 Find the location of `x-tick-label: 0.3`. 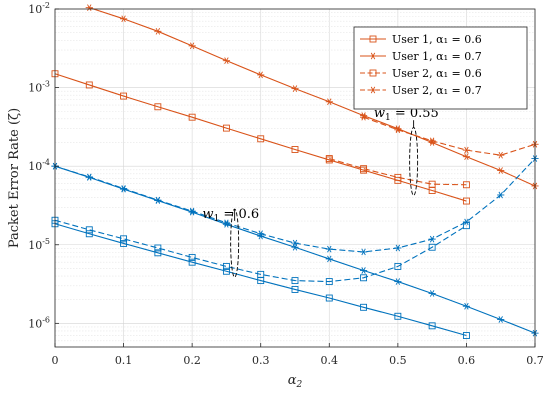

x-tick-label: 0.3 is located at coordinates (261, 360).